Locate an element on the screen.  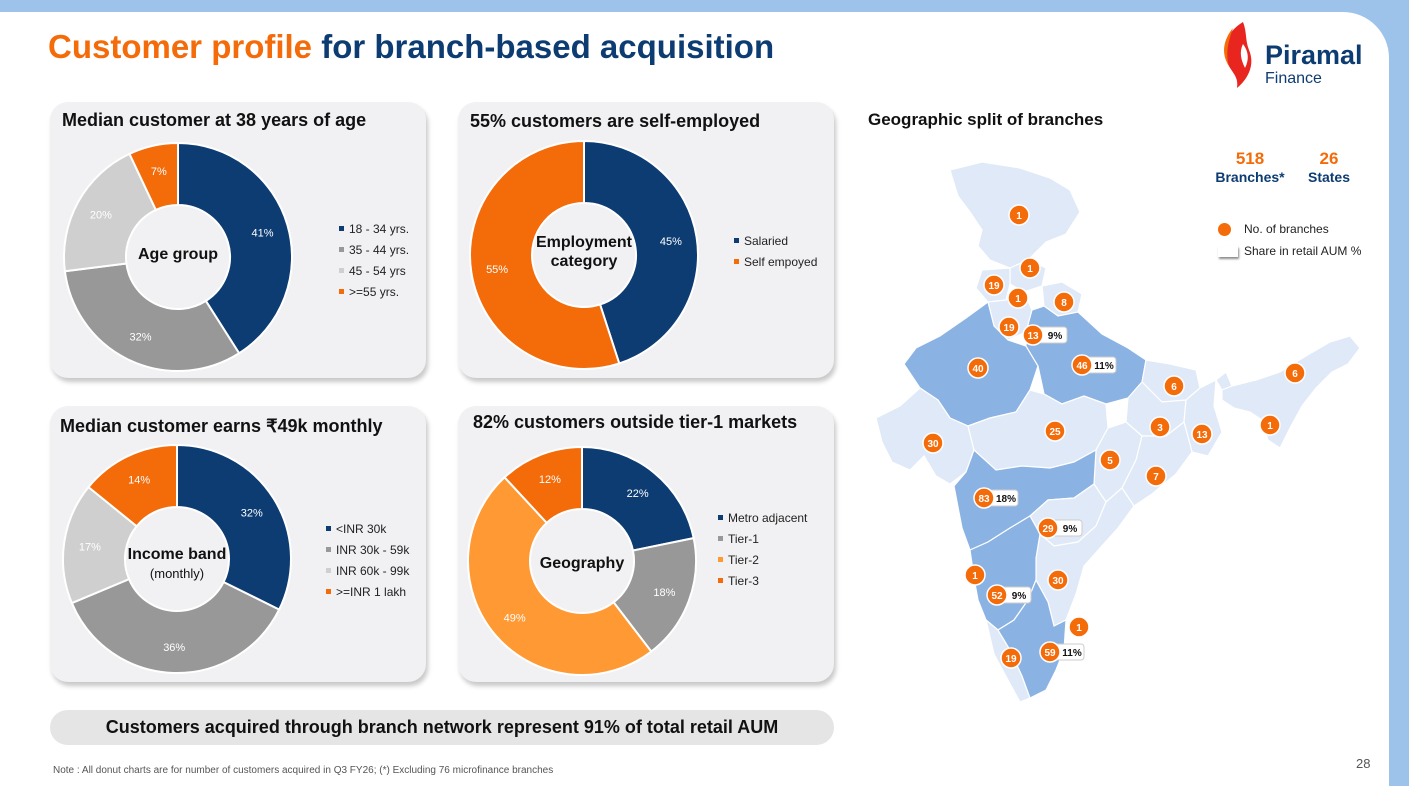
employment-center-line1: Employment is located at coordinates (583, 242).